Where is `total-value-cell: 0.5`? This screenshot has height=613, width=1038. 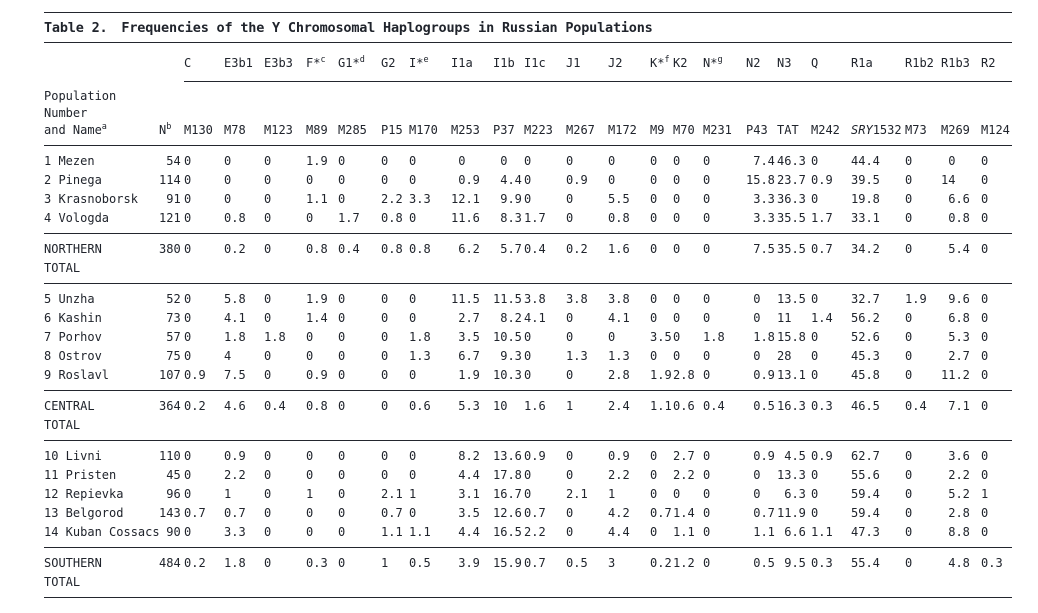 total-value-cell: 0.5 is located at coordinates (430, 572).